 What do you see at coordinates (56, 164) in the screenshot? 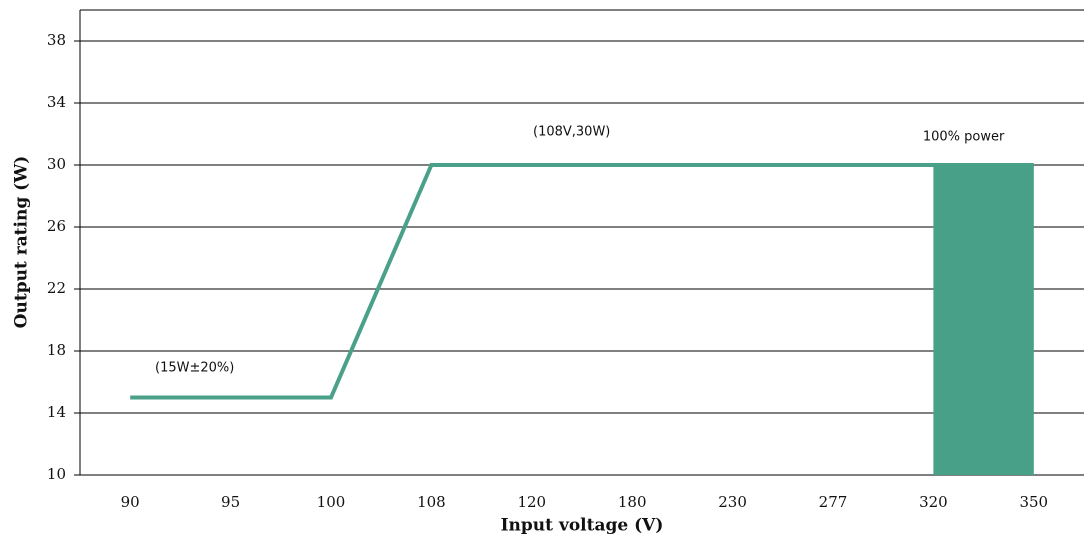
I see `y-tick-label: 30` at bounding box center [56, 164].